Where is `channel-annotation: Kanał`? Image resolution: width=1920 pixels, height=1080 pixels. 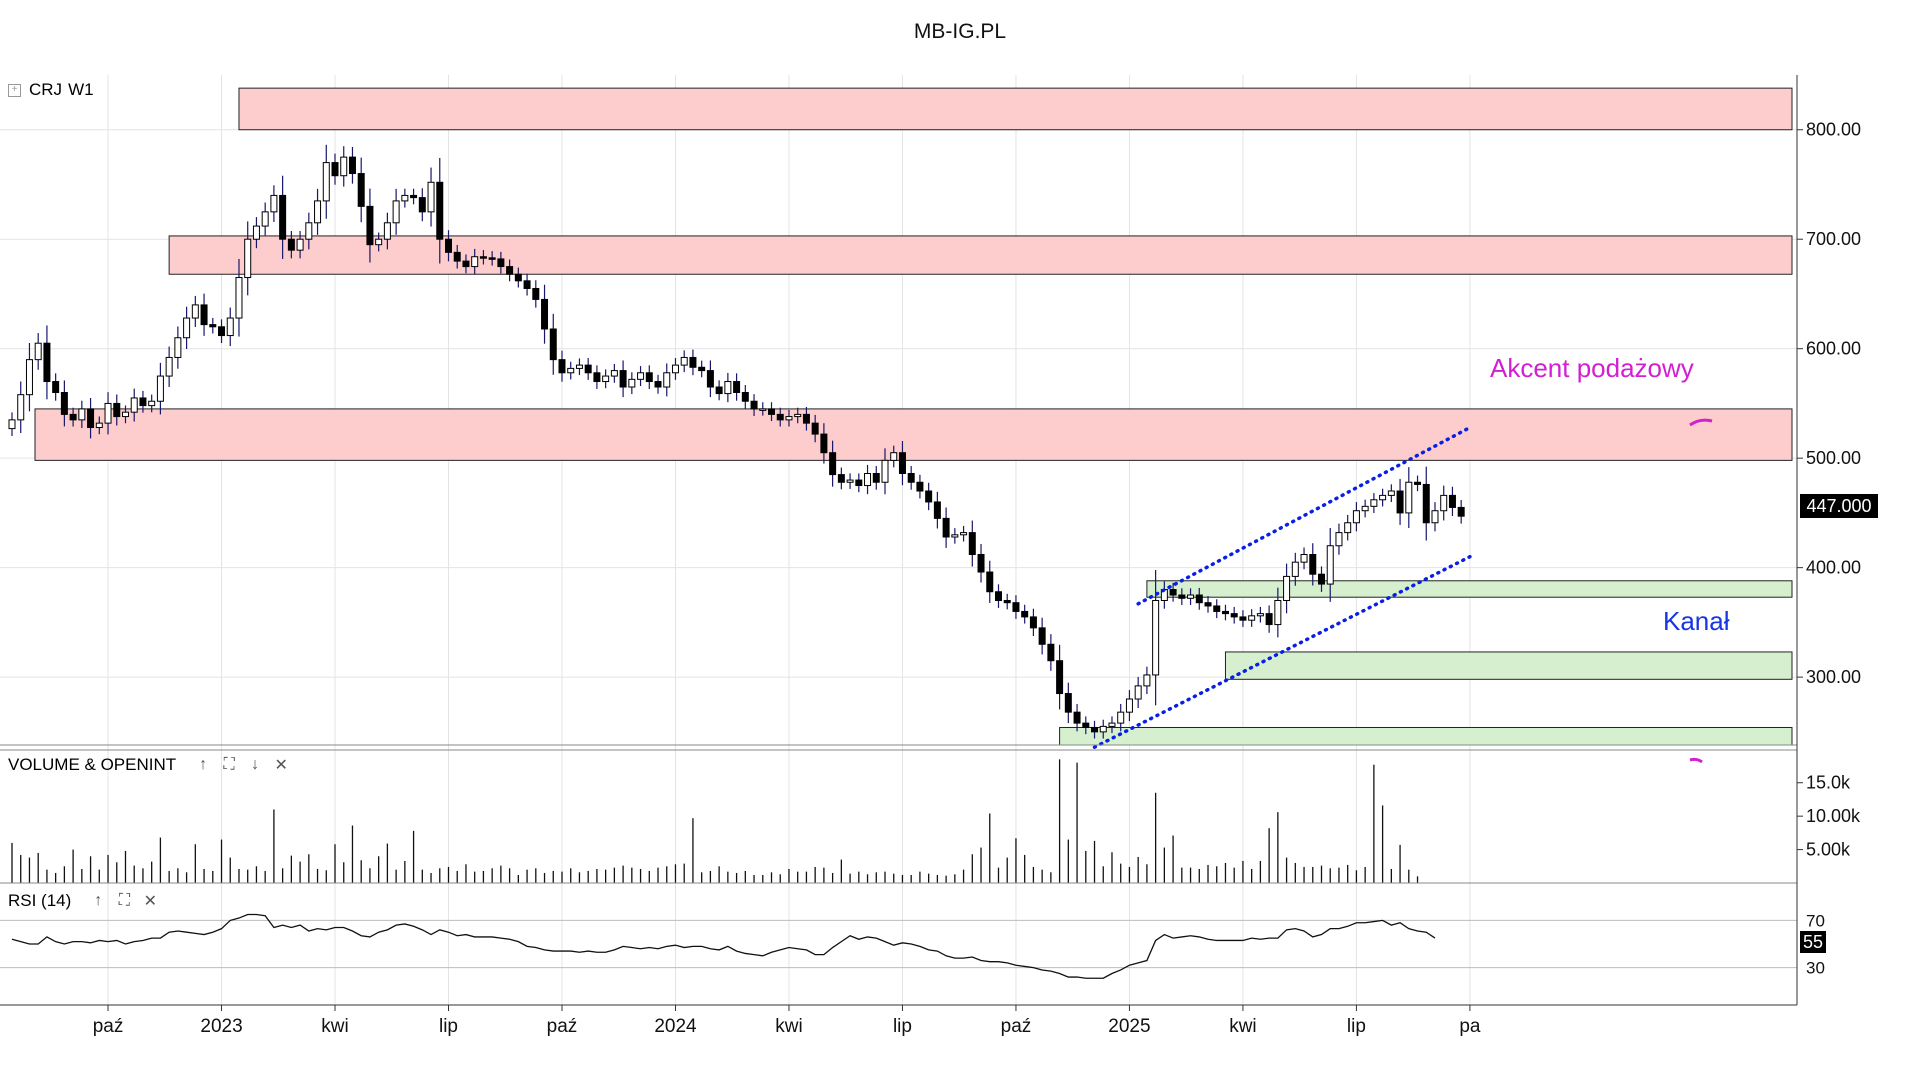
channel-annotation: Kanał is located at coordinates (1696, 621).